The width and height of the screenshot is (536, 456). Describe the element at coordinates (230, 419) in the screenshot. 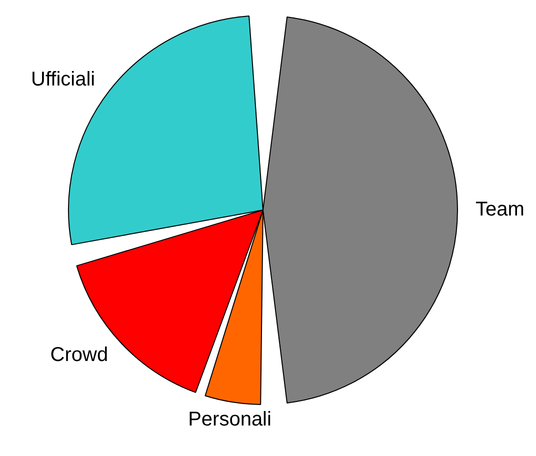

I see `slice-label: Personali` at that location.